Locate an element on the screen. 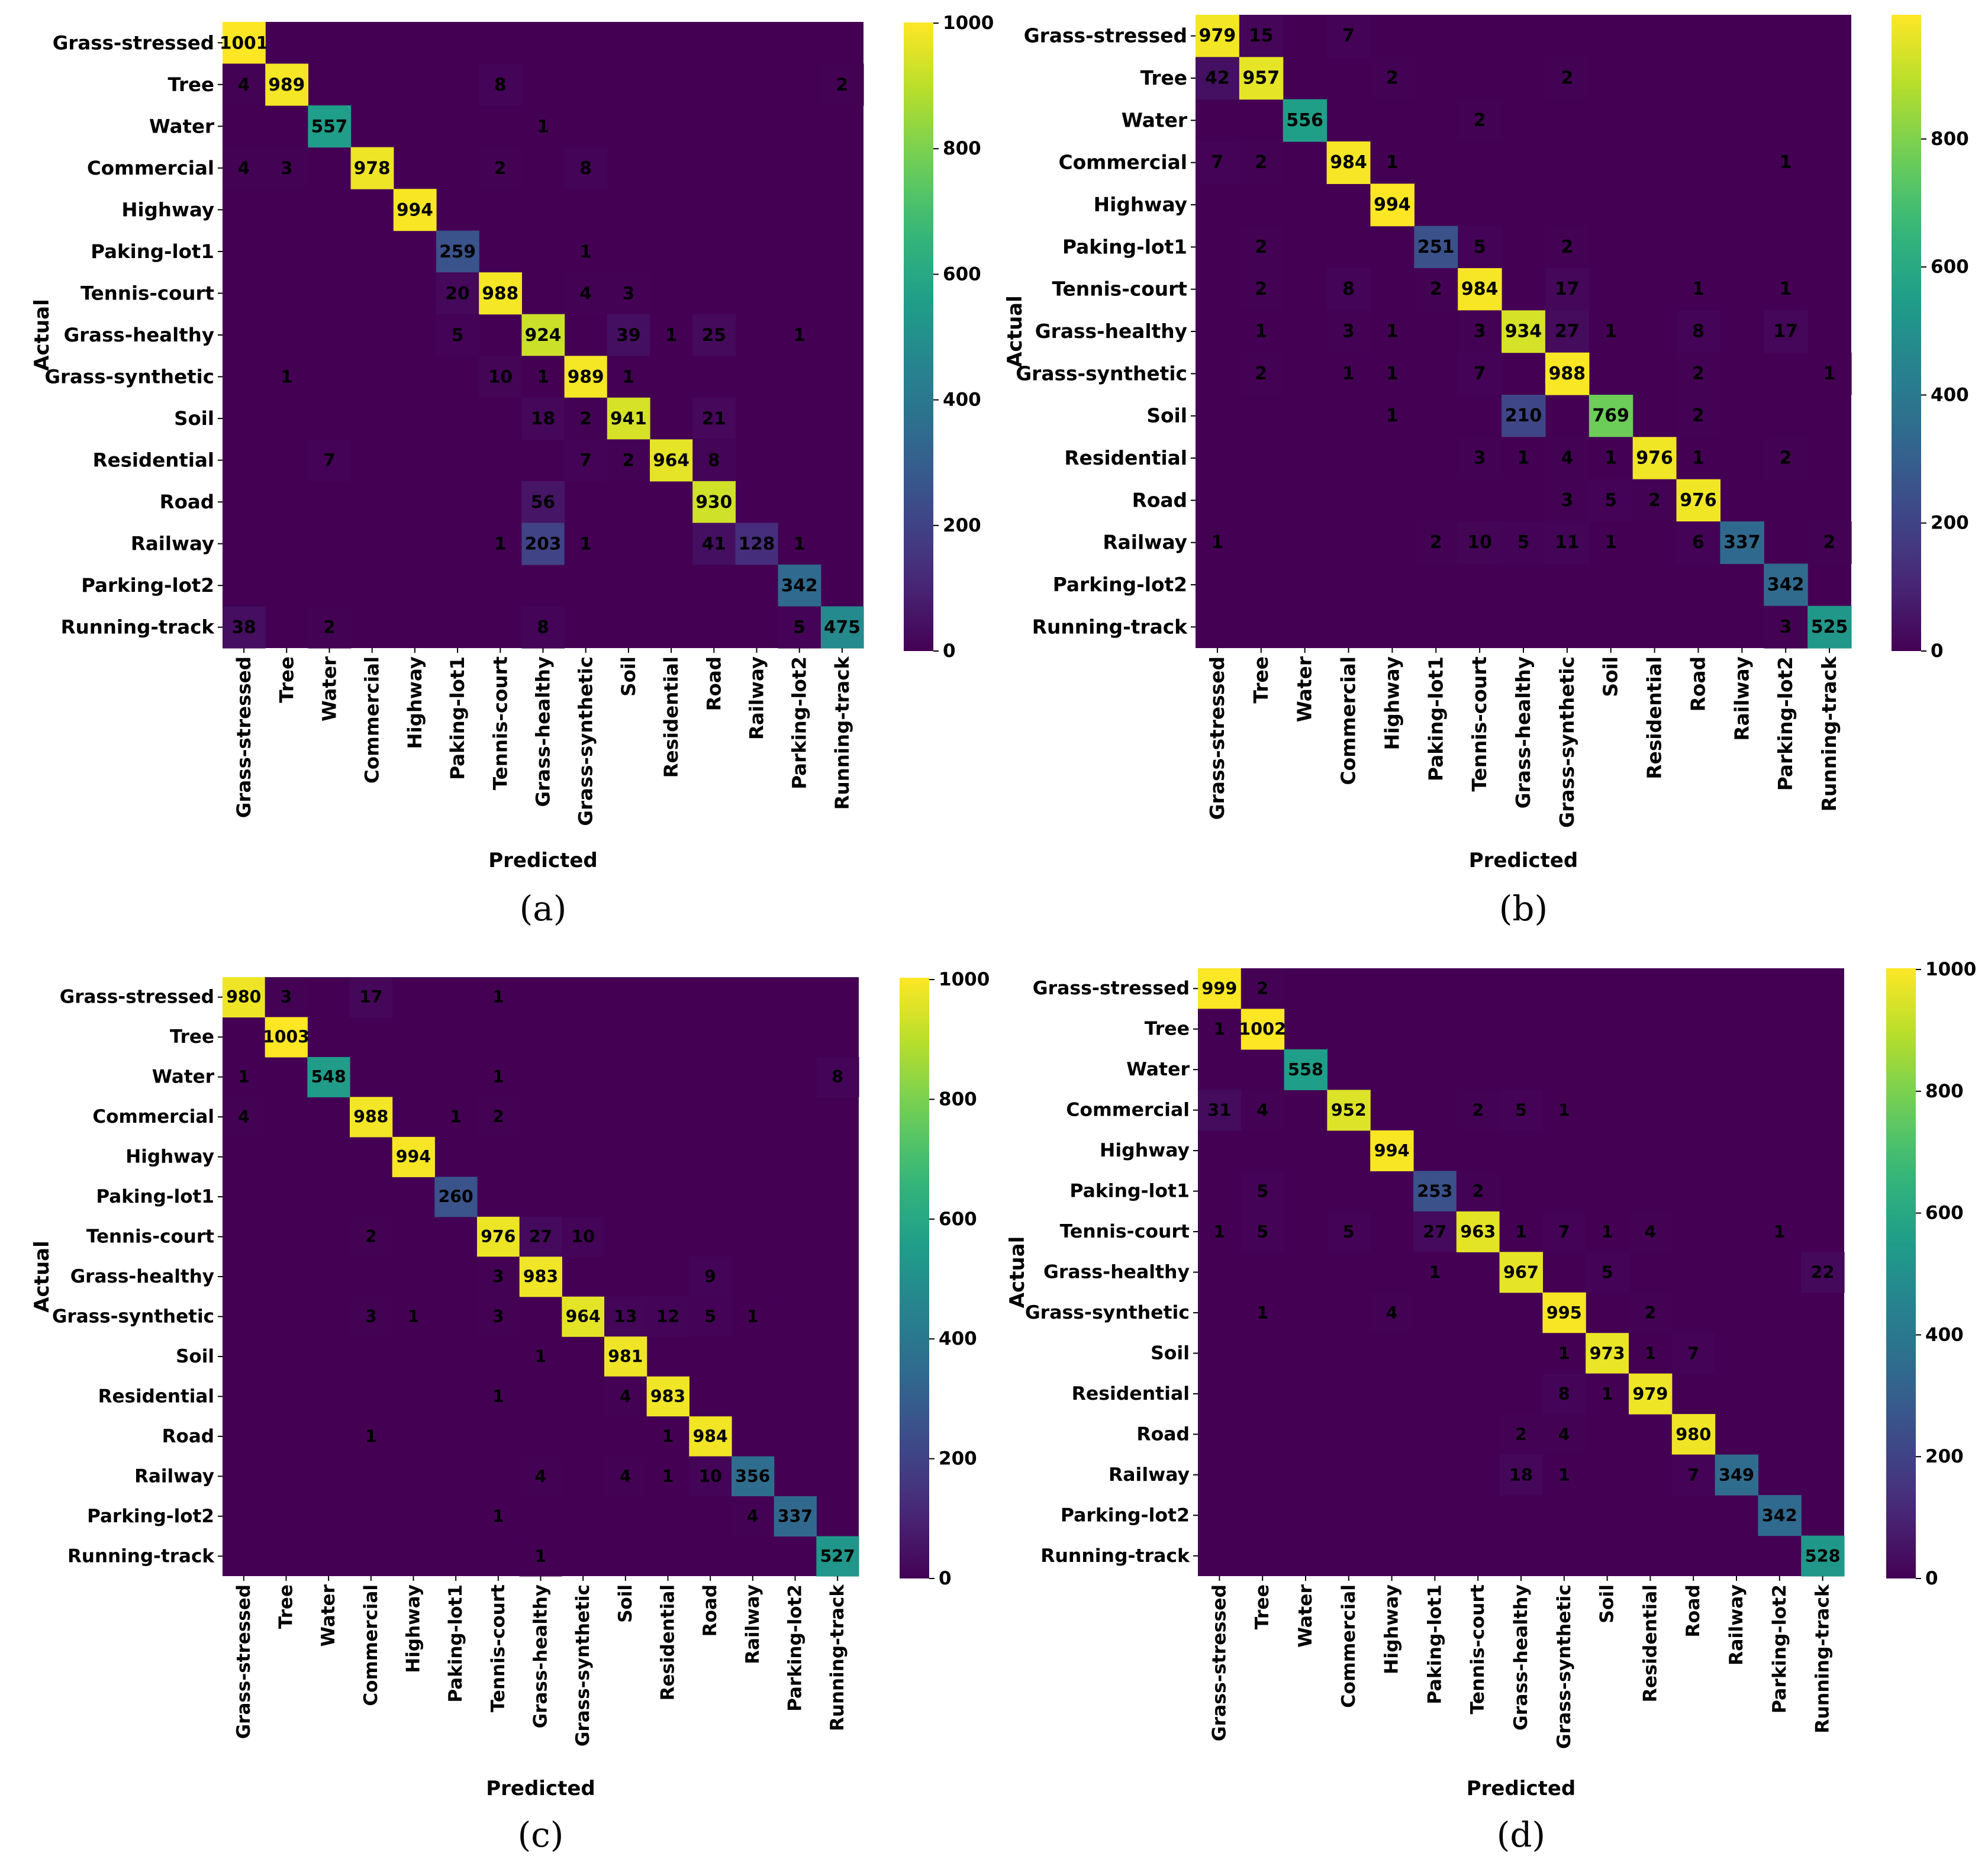  x-tick-label: Grass-healthy is located at coordinates (543, 731).